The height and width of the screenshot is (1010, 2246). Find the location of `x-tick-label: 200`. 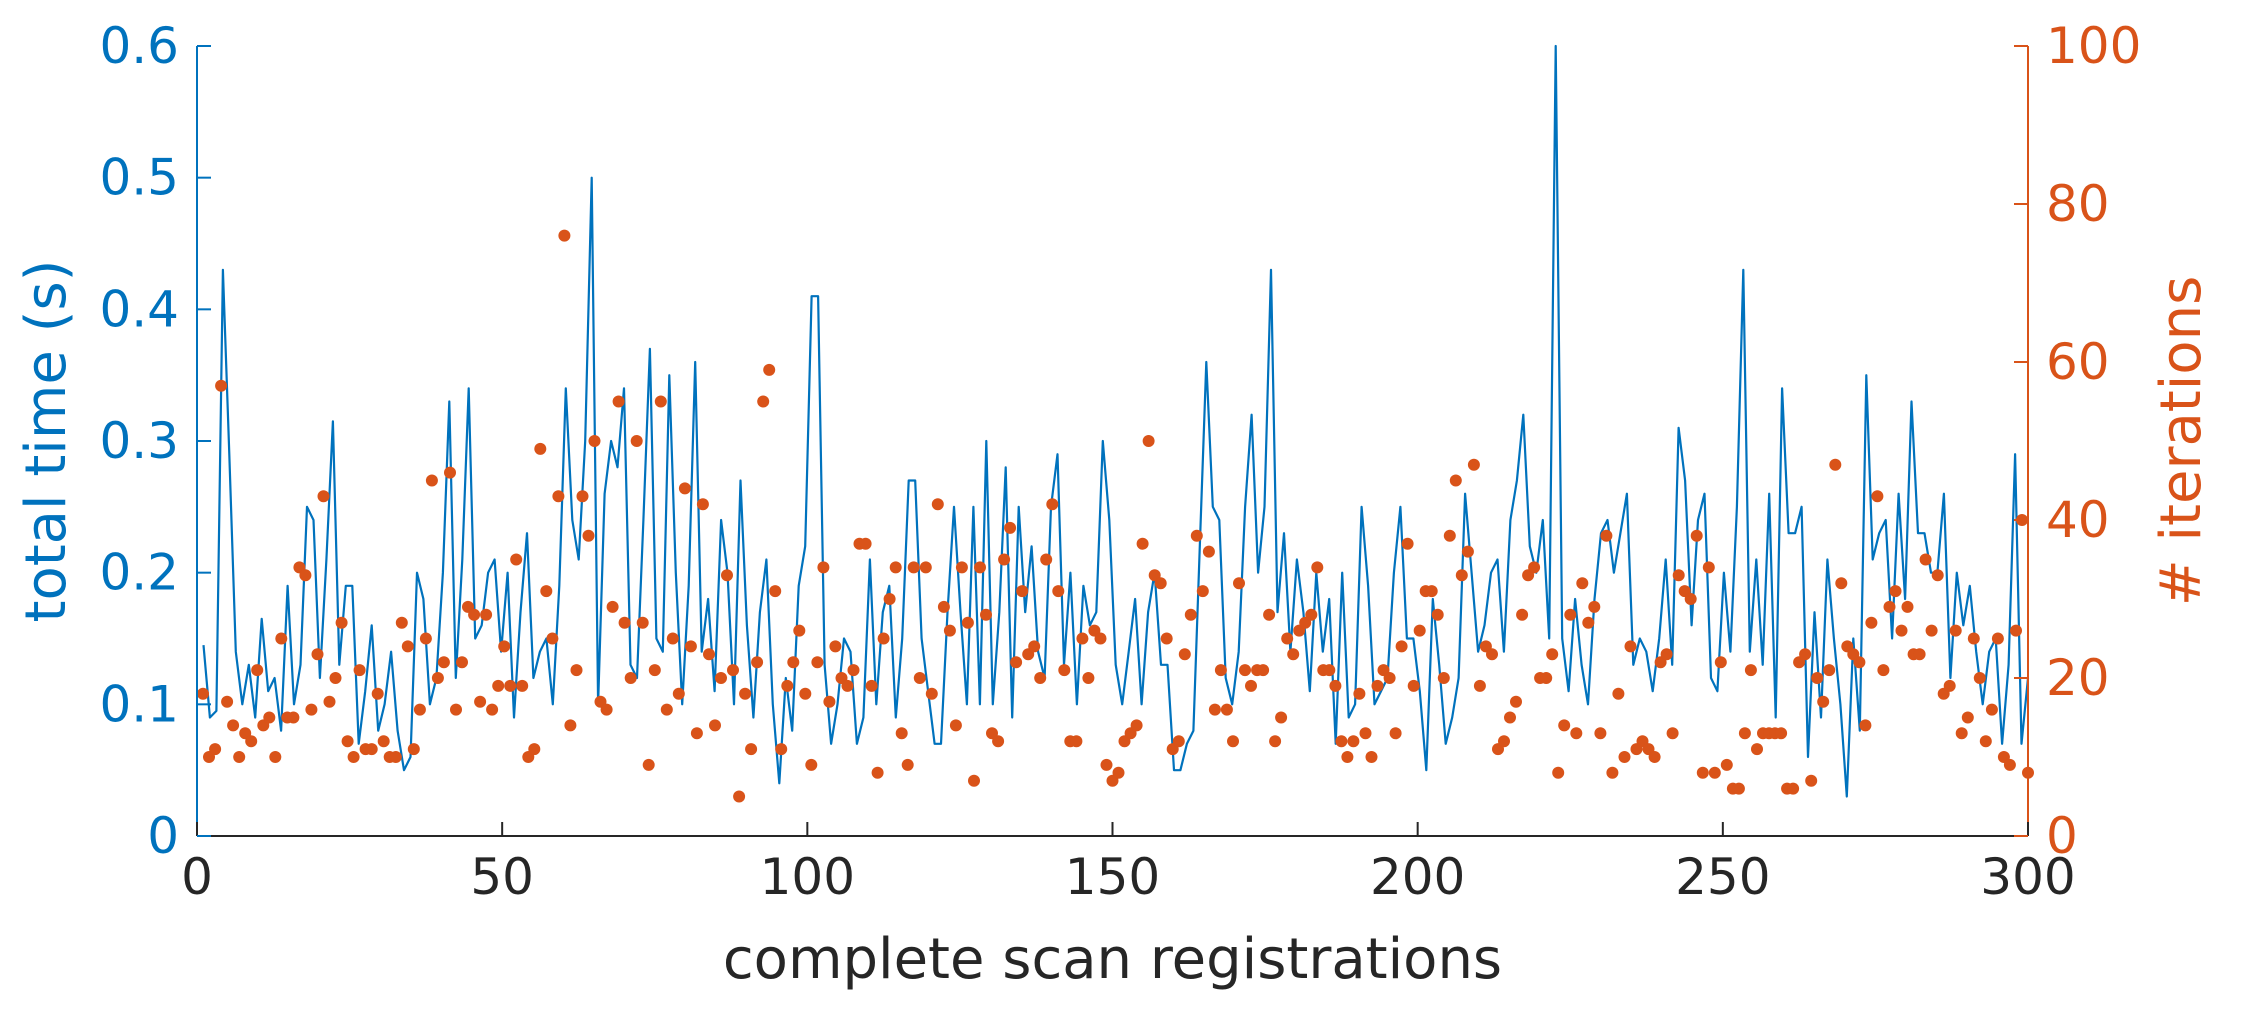

x-tick-label: 200 is located at coordinates (1417, 877).